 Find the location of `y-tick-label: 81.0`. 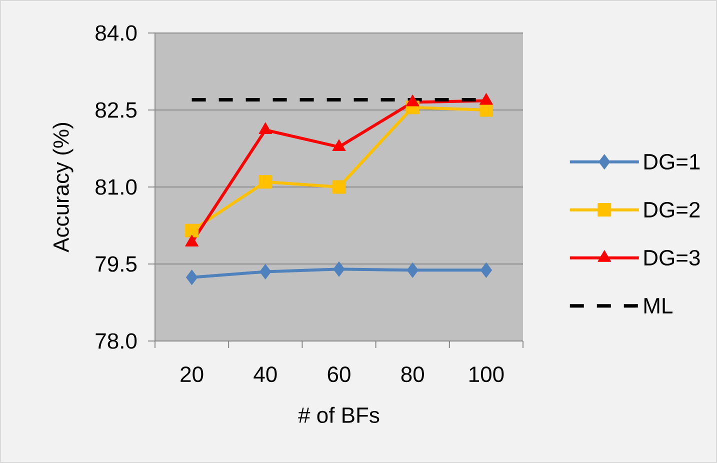

y-tick-label: 81.0 is located at coordinates (116, 187).